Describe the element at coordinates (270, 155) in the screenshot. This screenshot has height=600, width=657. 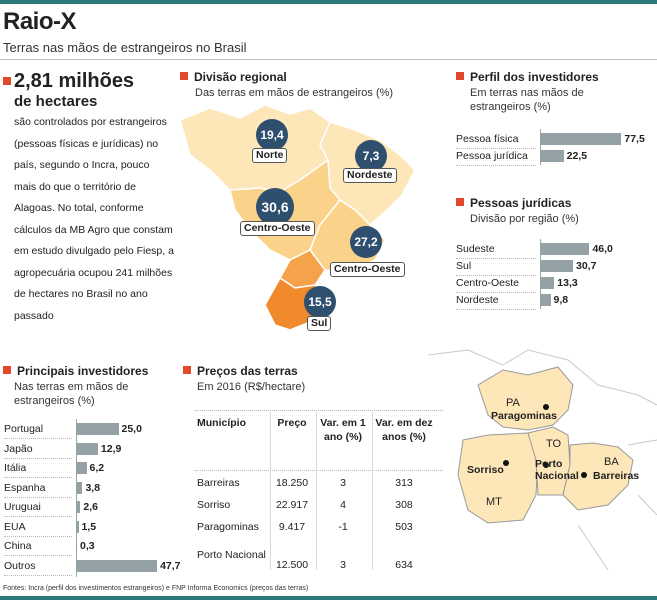
I see `tag-norte: Norte` at that location.